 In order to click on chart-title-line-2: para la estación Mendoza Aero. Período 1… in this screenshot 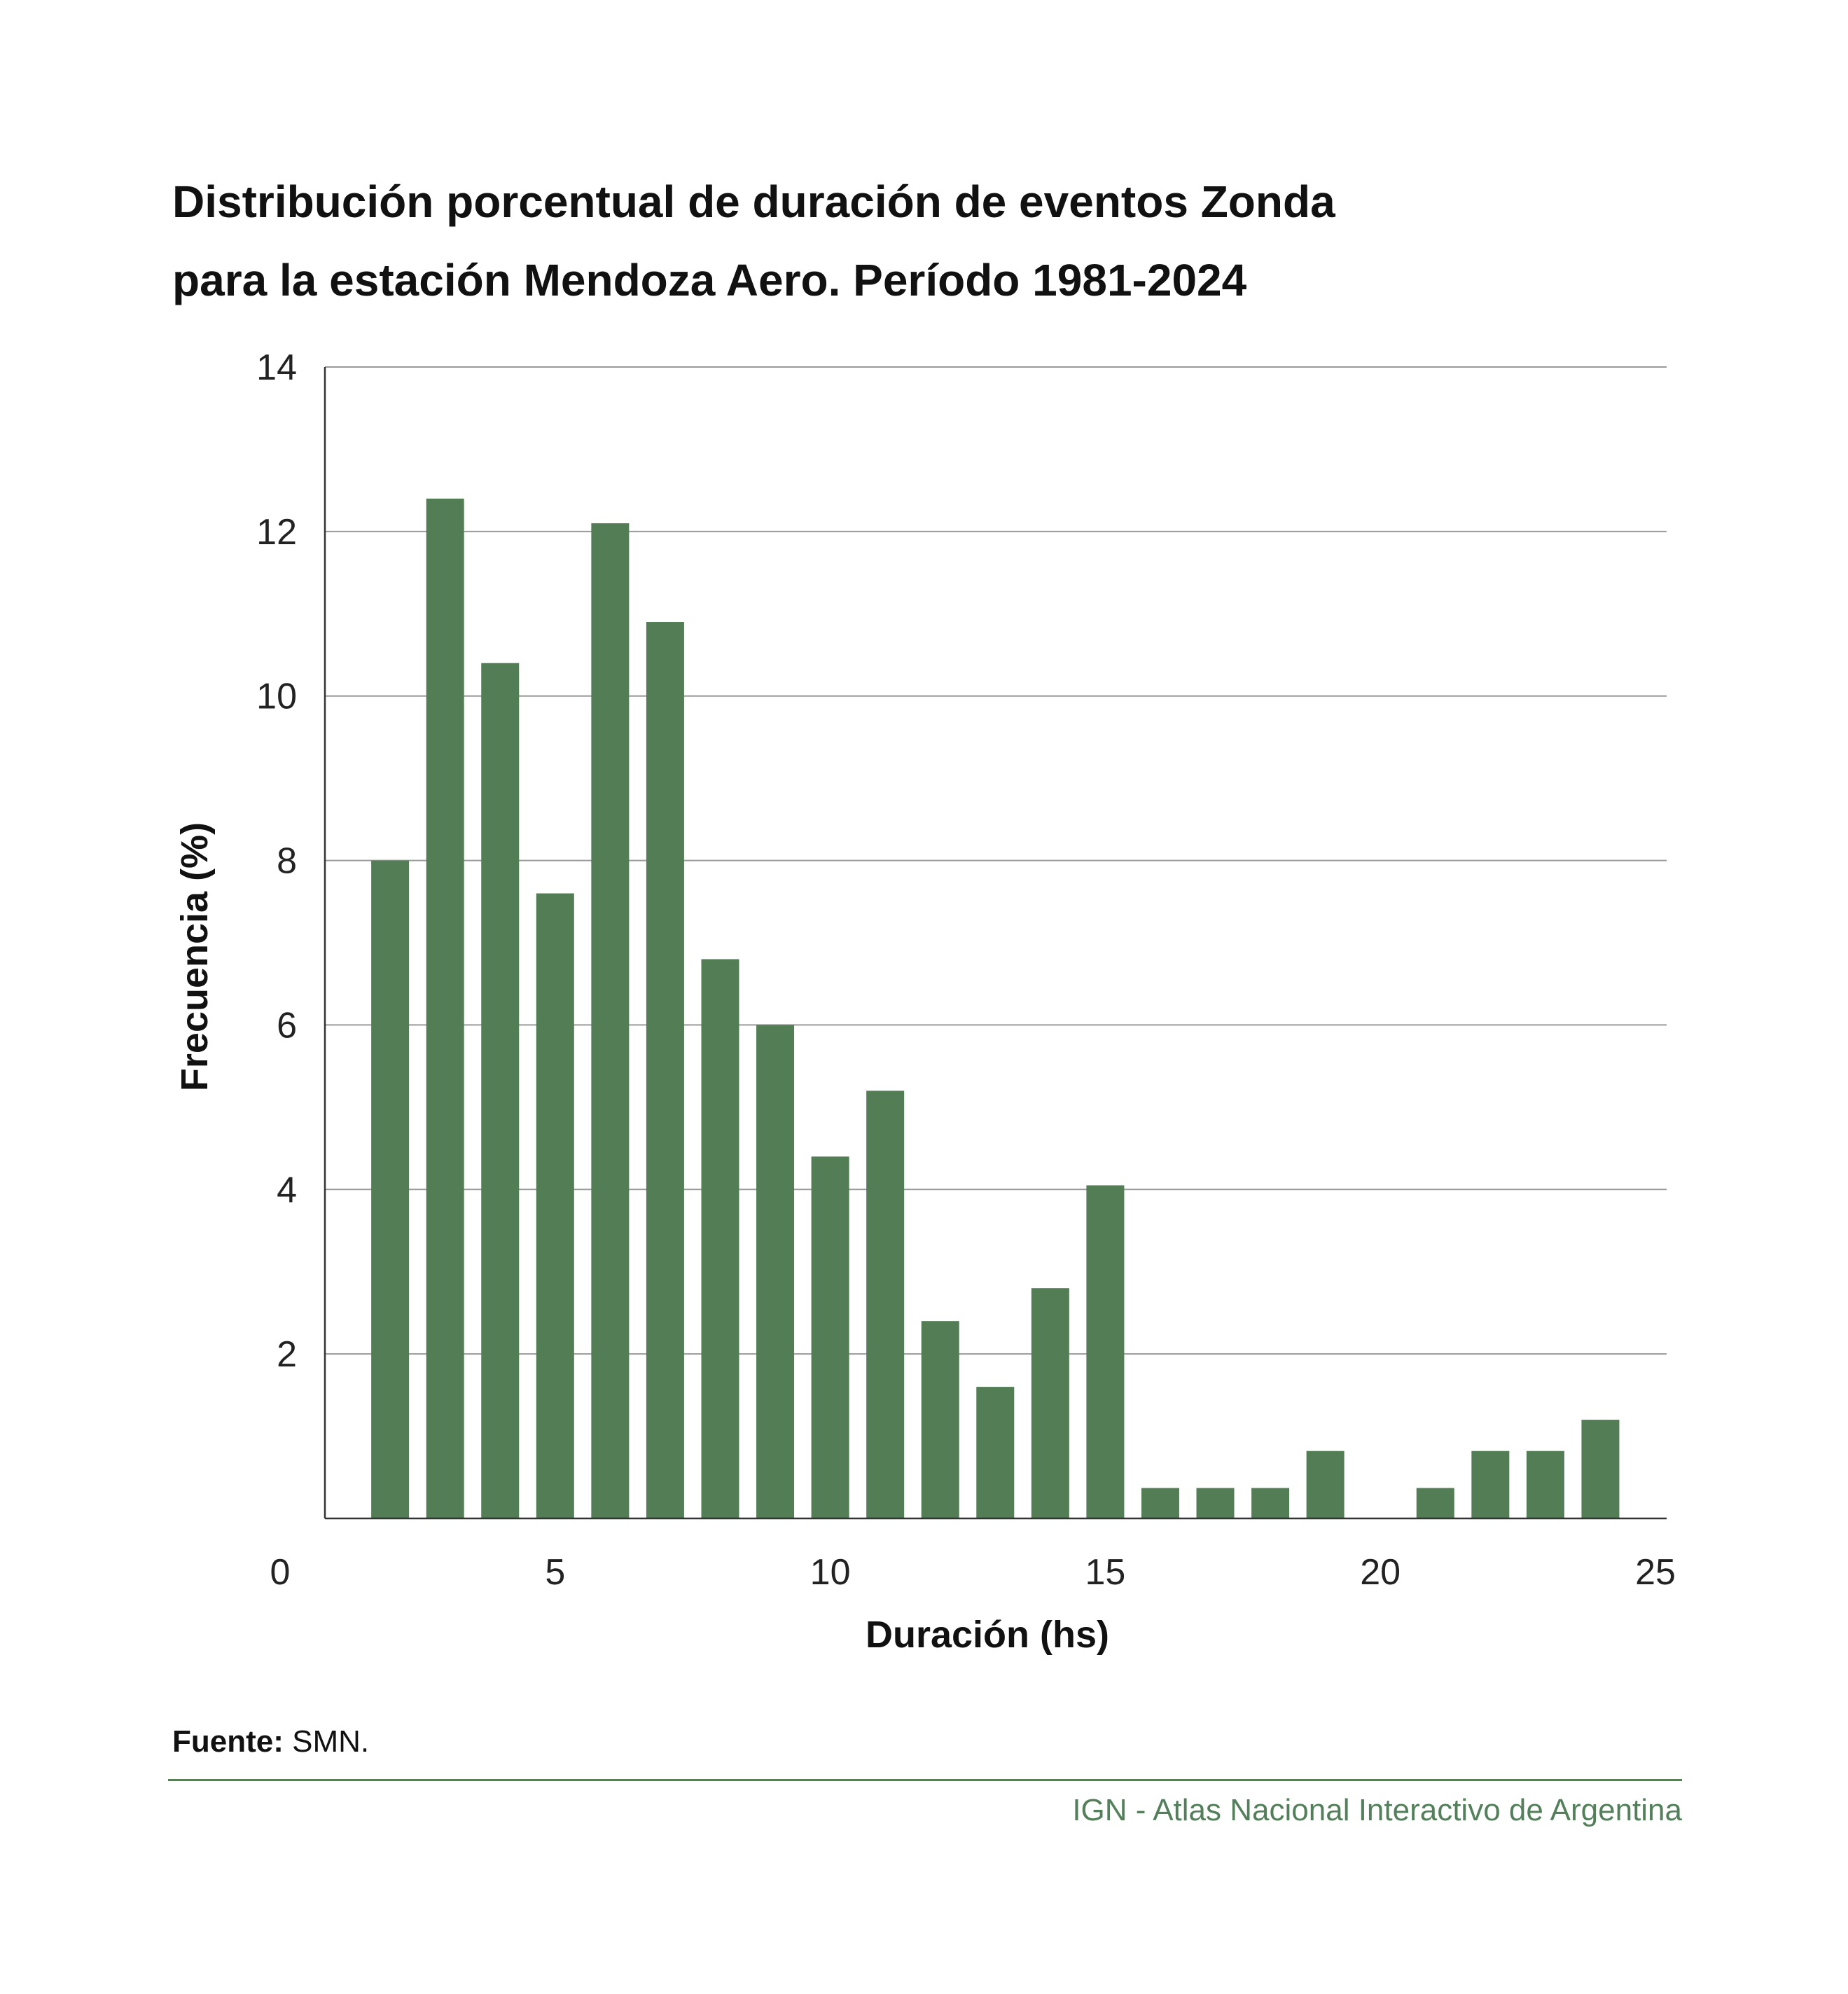, I will do `click(709, 280)`.